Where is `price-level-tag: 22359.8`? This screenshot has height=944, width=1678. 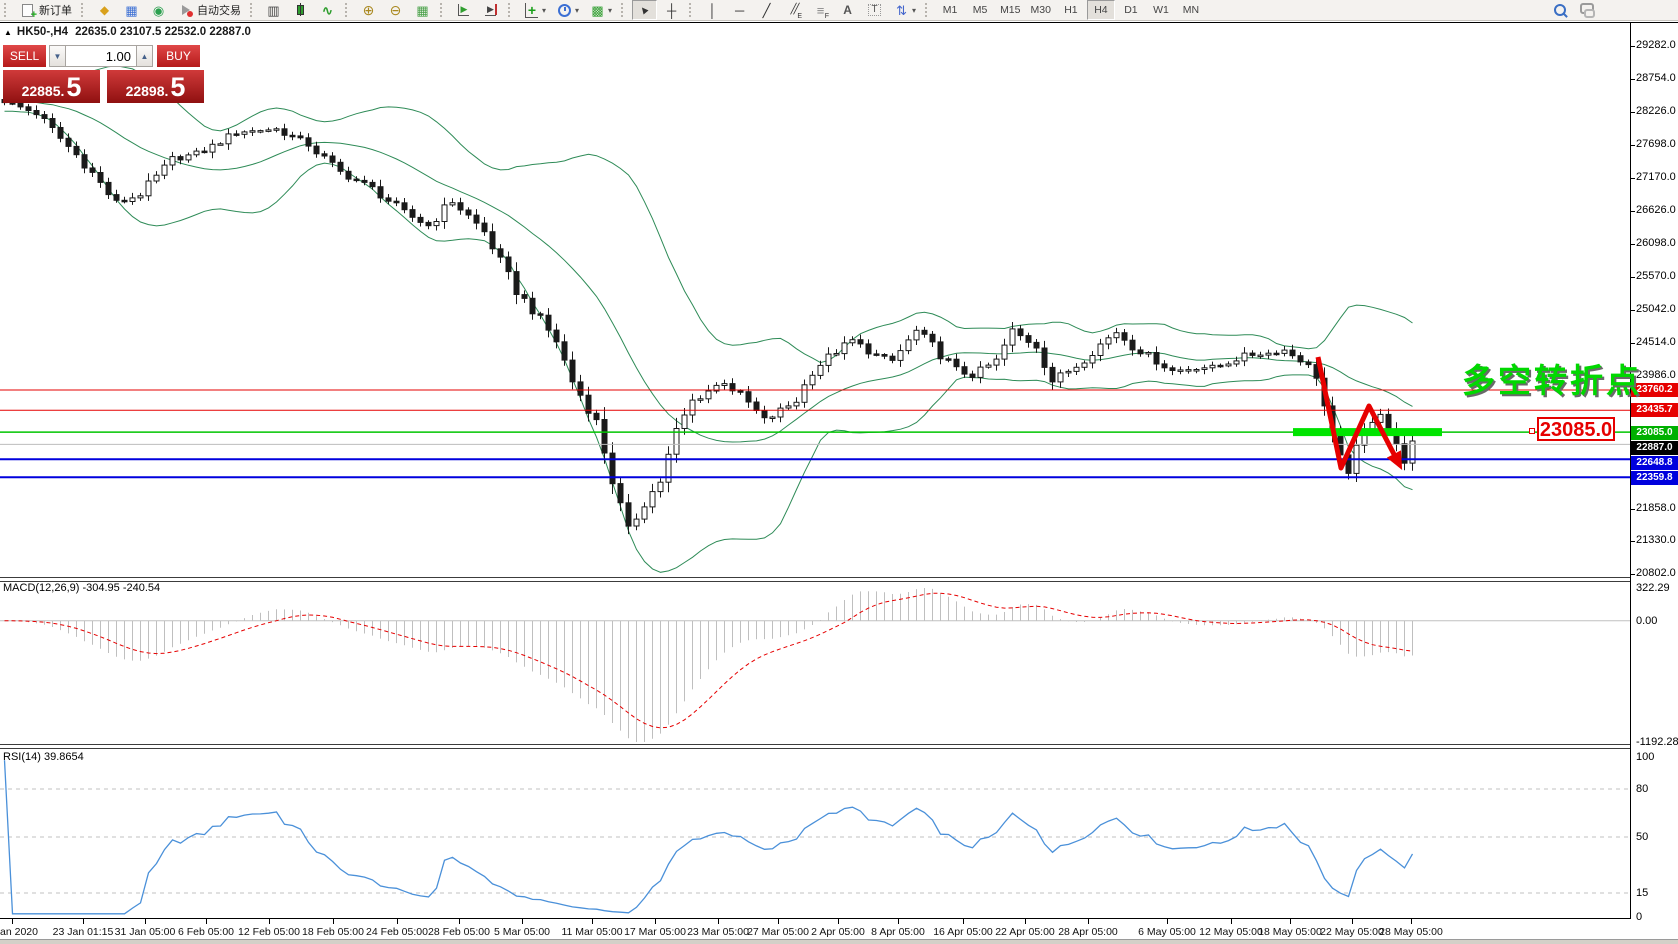 price-level-tag: 22359.8 is located at coordinates (1654, 478).